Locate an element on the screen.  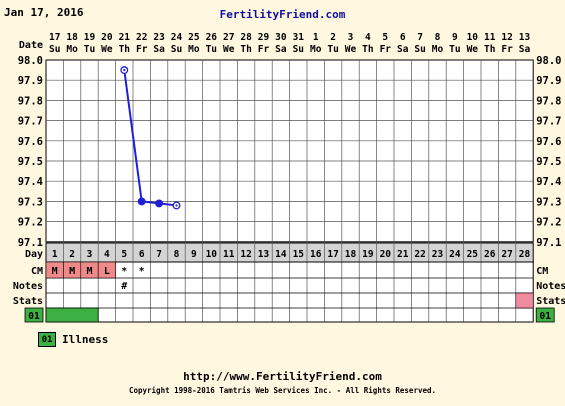
cycle-day: 10 is located at coordinates (212, 254).